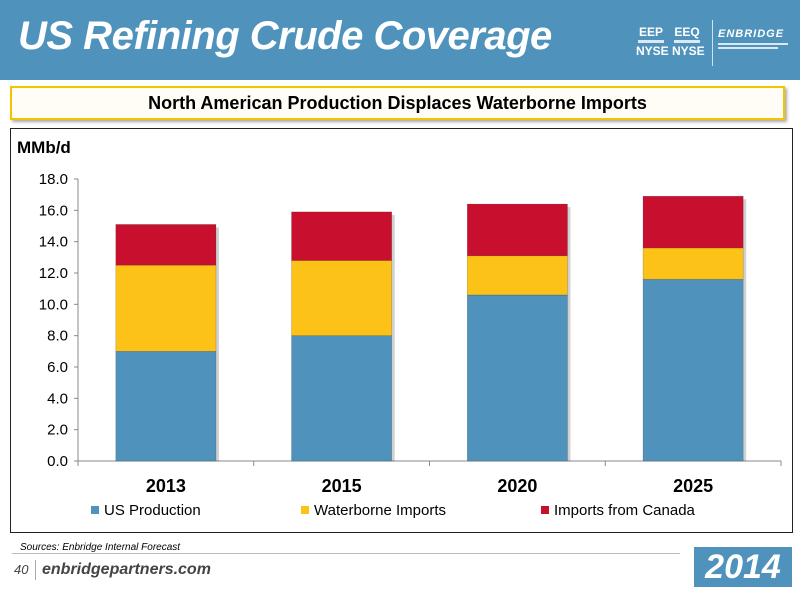 This screenshot has height=600, width=800. What do you see at coordinates (100, 547) in the screenshot?
I see `source-note: Sources: Enbridge Internal Forecast` at bounding box center [100, 547].